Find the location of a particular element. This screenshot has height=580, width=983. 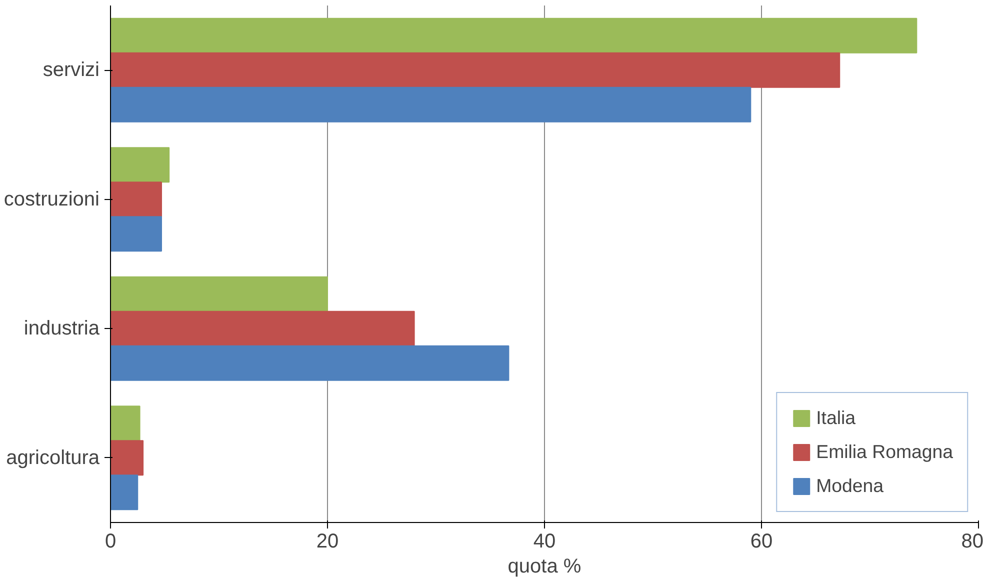

x-tick-label: 40 is located at coordinates (544, 541).